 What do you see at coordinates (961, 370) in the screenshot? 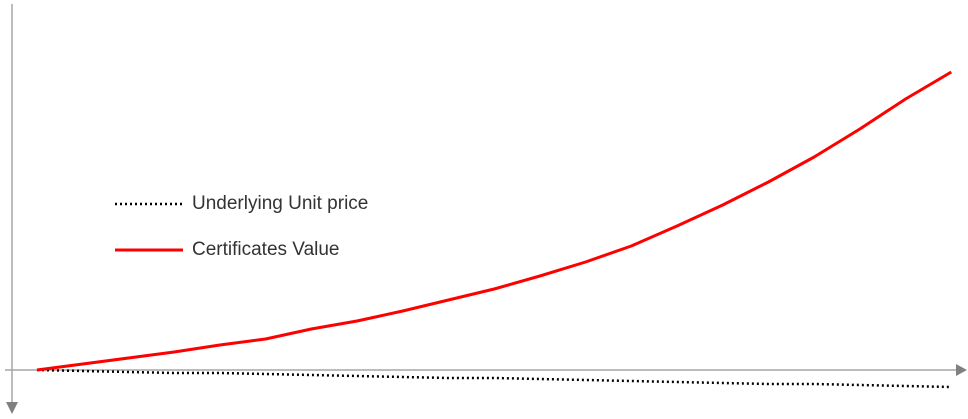
I see `x-axis-arrow` at bounding box center [961, 370].